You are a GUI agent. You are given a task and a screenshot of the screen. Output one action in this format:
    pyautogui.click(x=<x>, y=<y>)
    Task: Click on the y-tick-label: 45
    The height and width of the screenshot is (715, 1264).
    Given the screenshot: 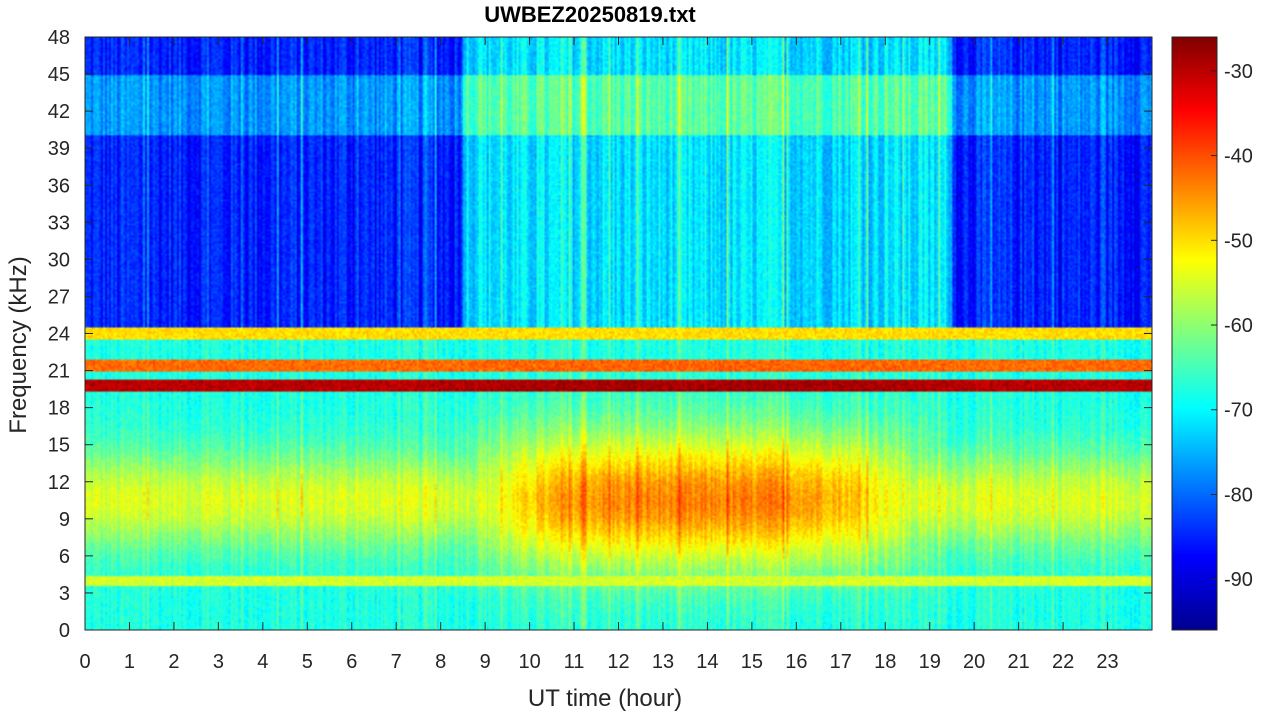 What is the action you would take?
    pyautogui.click(x=59, y=75)
    